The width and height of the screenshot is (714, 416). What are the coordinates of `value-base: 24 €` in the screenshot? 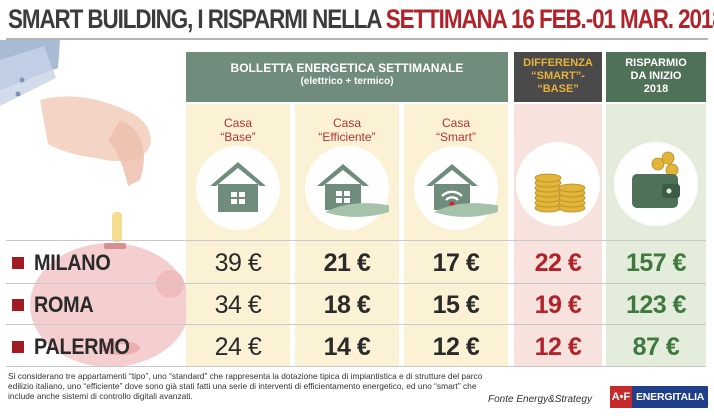 It's located at (238, 347).